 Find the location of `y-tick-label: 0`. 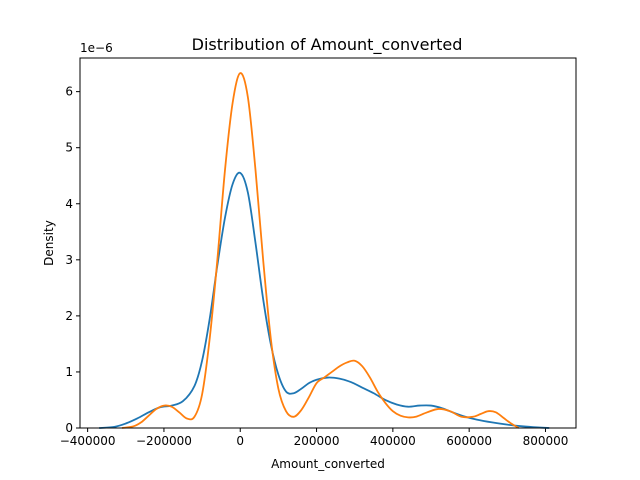

y-tick-label: 0 is located at coordinates (69, 428).